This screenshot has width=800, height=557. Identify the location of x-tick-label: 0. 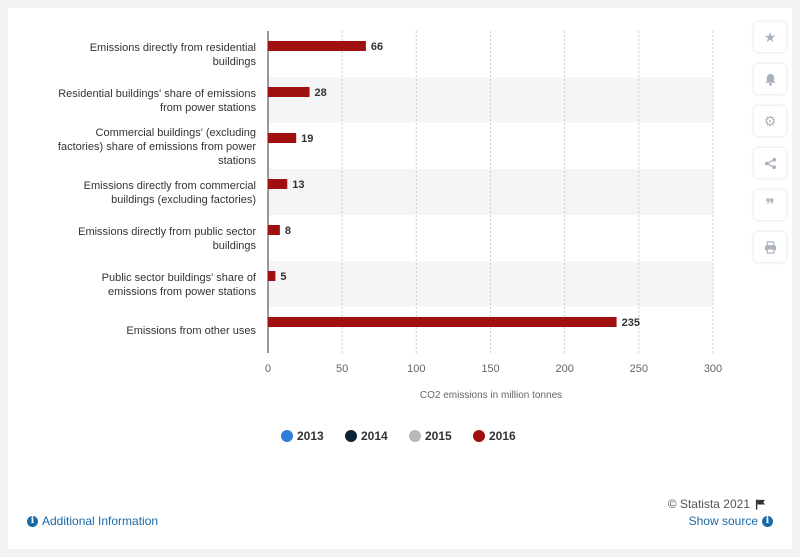
(268, 369).